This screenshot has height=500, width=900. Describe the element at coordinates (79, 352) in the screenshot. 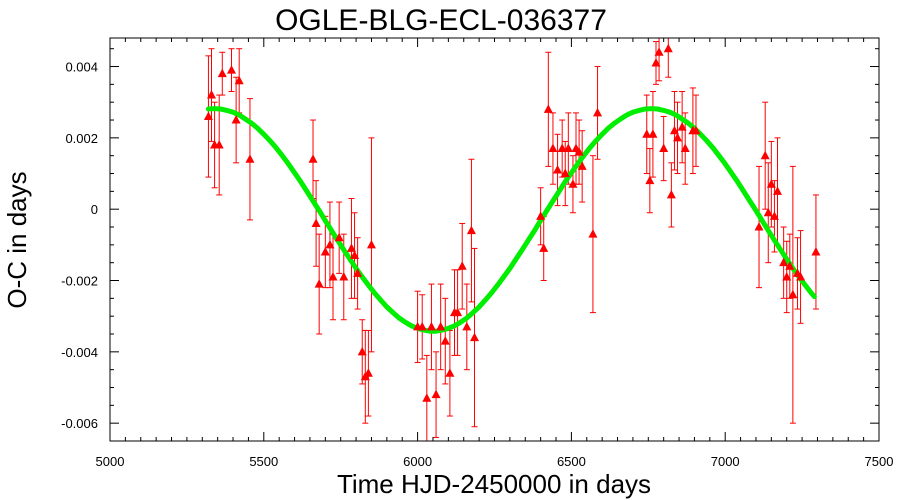

I see `y-tick-label: -0.004` at that location.